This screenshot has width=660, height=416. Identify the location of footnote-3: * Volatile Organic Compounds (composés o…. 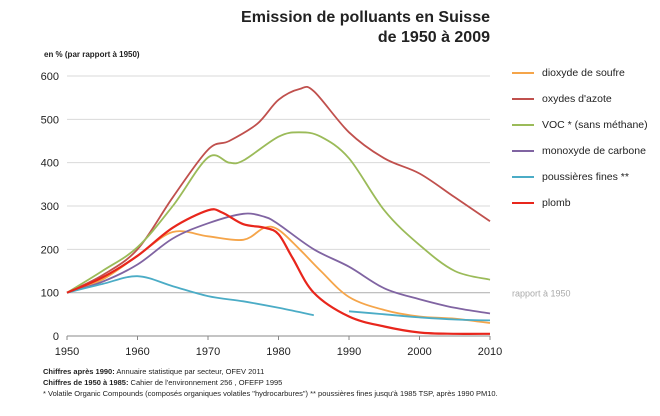
(270, 393).